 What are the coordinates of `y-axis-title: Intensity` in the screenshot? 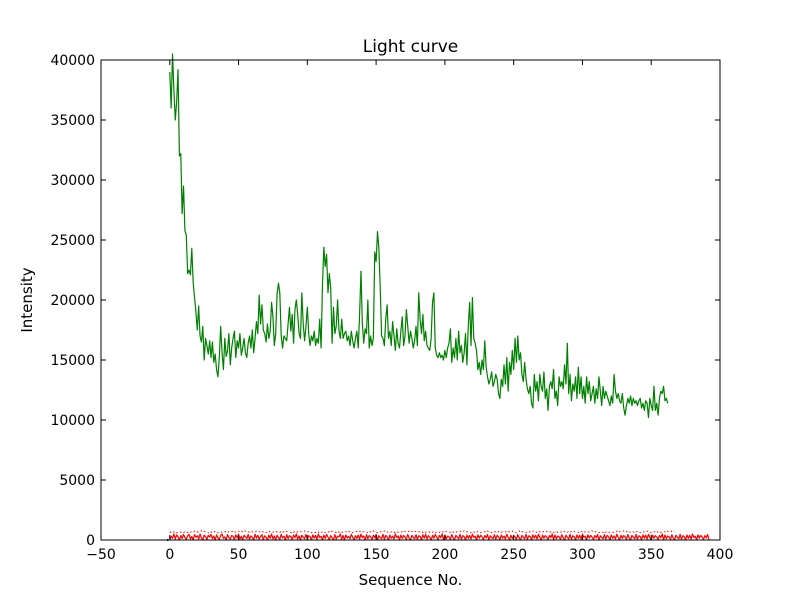 It's located at (27, 299).